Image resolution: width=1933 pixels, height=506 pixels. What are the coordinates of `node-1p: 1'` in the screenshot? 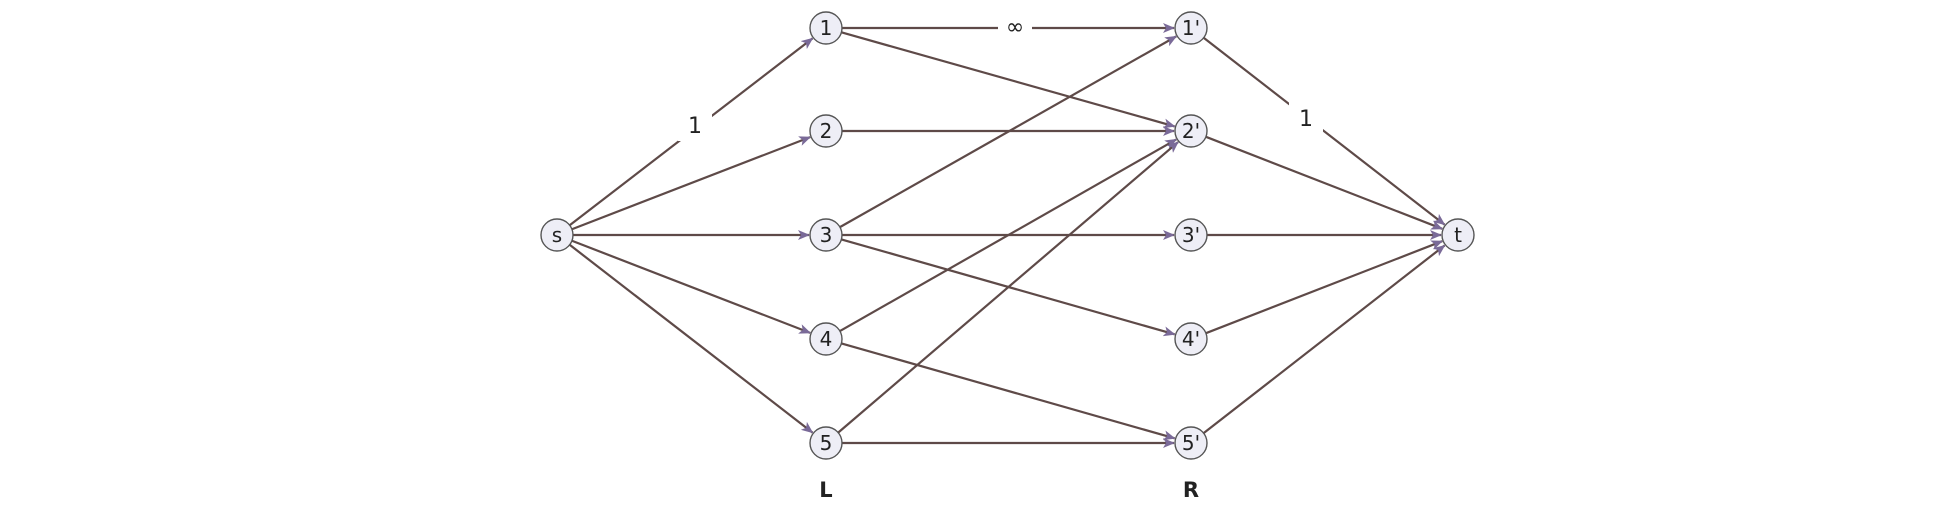 It's located at (1191, 28).